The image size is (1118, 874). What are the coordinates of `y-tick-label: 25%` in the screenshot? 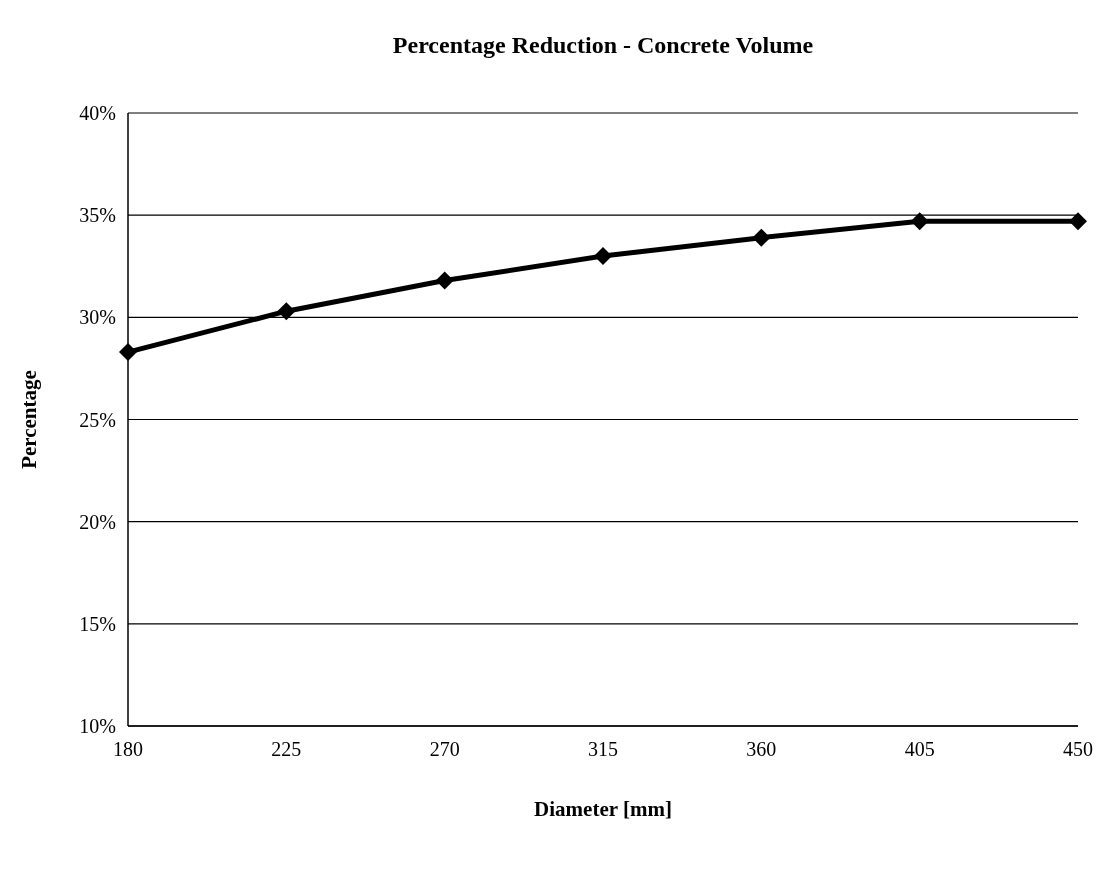 It's located at (97, 419).